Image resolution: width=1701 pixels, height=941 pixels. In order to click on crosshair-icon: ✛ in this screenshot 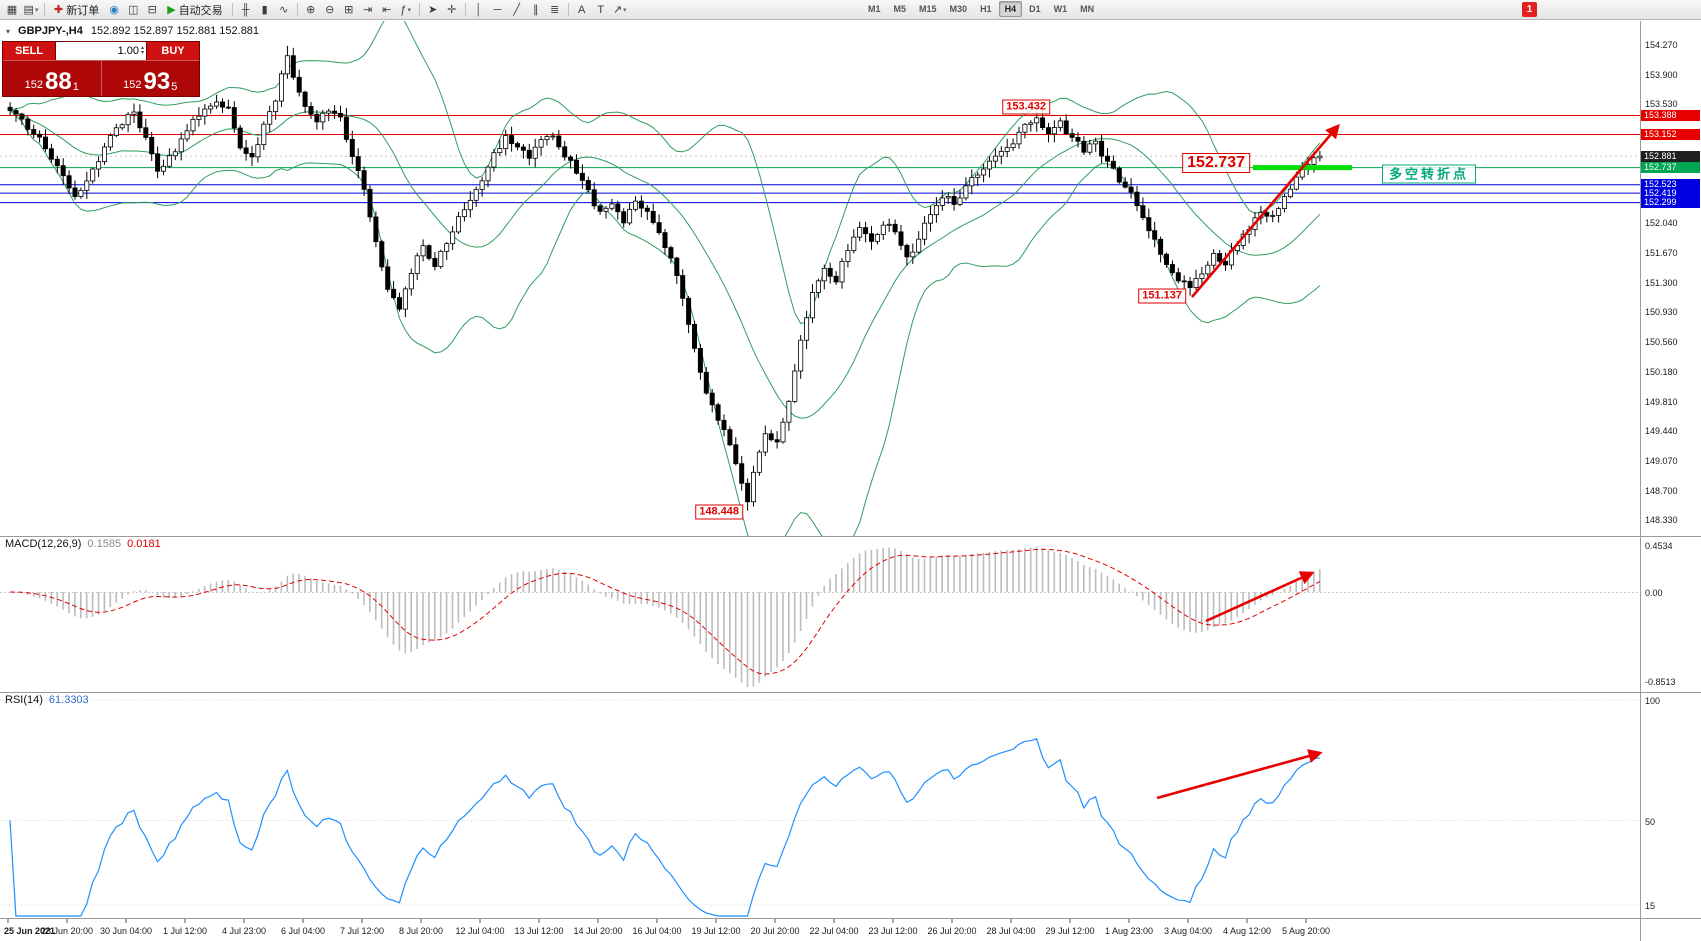, I will do `click(452, 10)`.